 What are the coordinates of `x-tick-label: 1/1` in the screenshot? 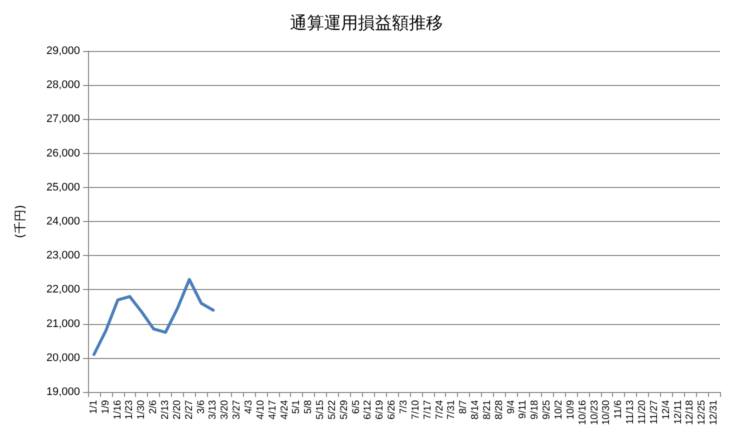 It's located at (94, 407).